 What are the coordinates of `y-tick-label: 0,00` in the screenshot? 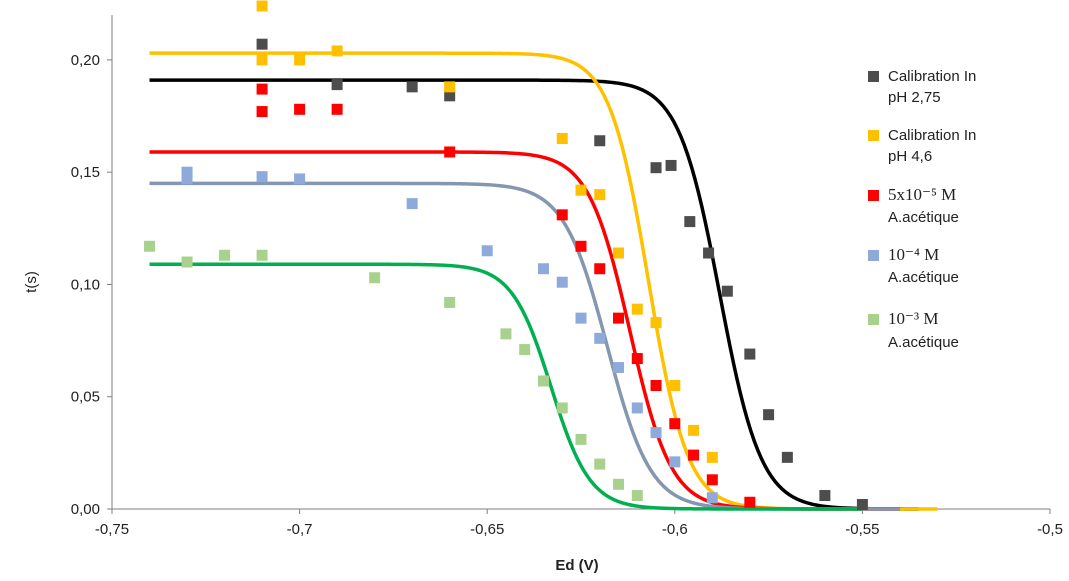 It's located at (85, 509).